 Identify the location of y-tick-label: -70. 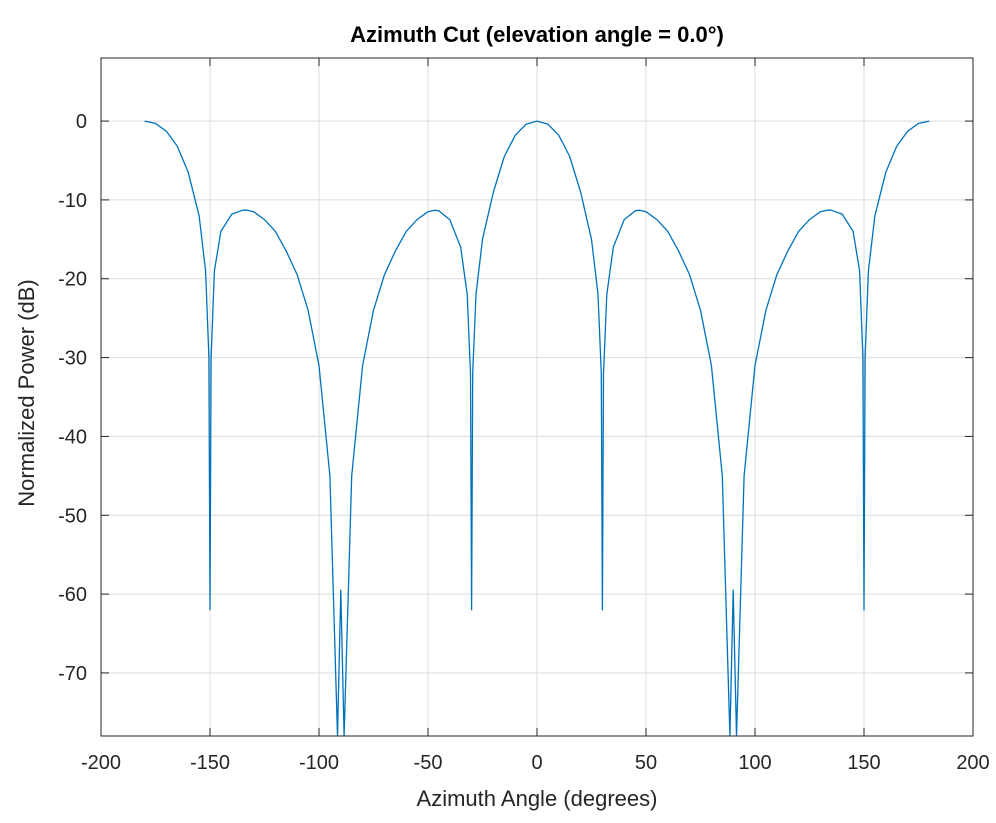
(72, 674).